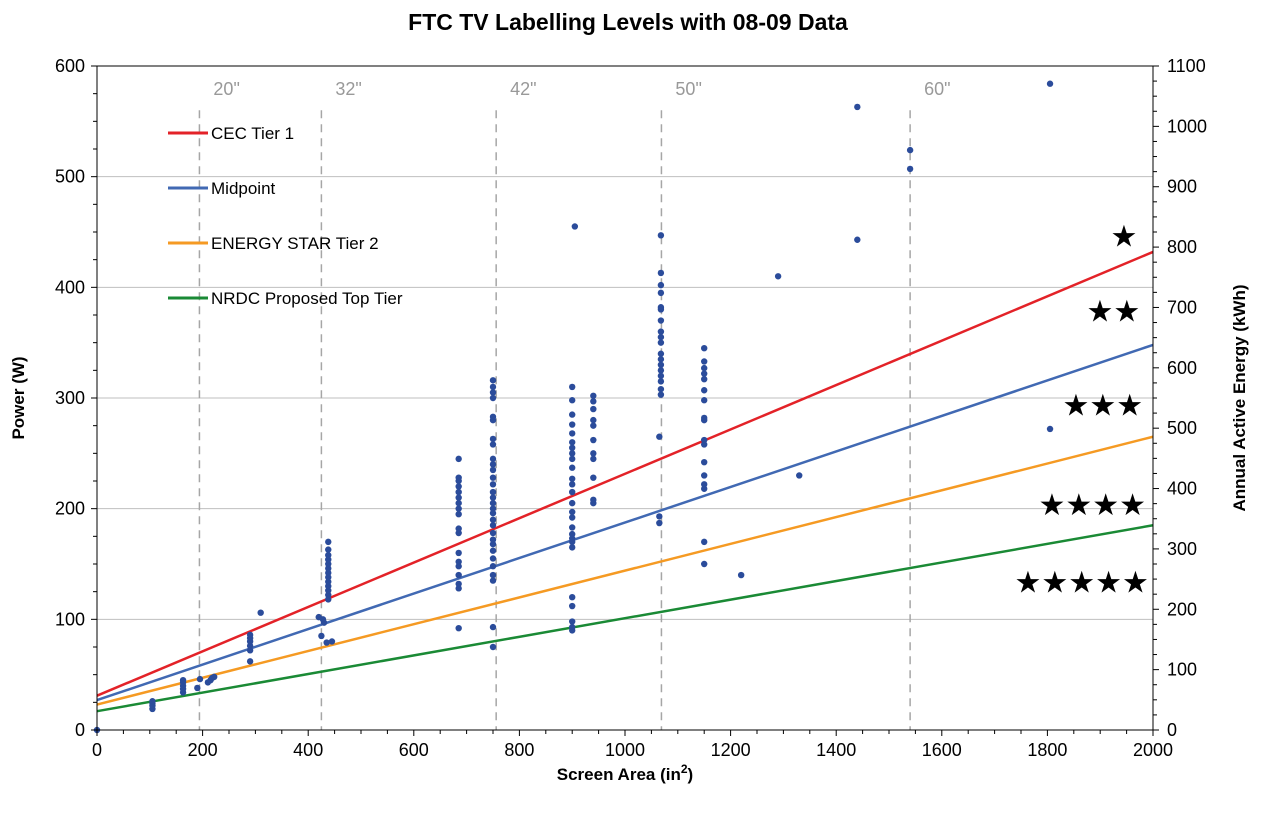  What do you see at coordinates (1239, 397) in the screenshot?
I see `y2-axis-title: Annual Active Energy (kWh)` at bounding box center [1239, 397].